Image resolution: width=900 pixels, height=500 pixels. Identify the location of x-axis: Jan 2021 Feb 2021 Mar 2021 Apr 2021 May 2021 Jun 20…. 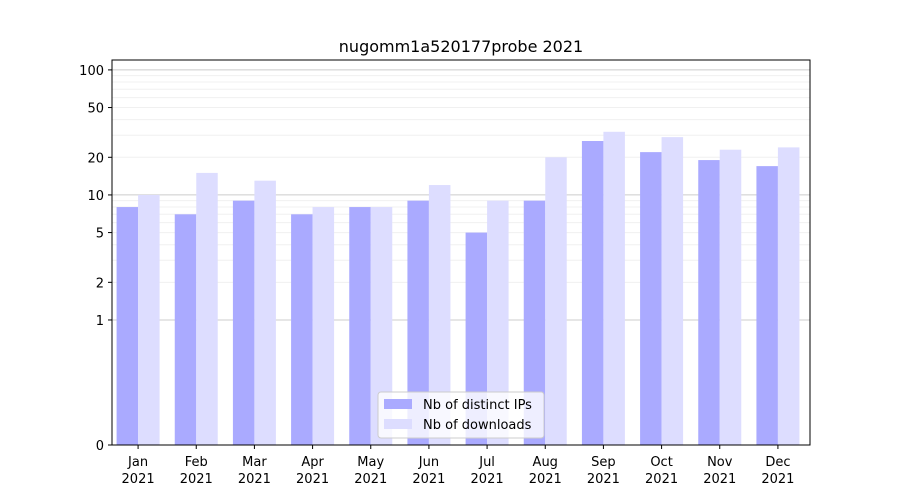
(458, 466).